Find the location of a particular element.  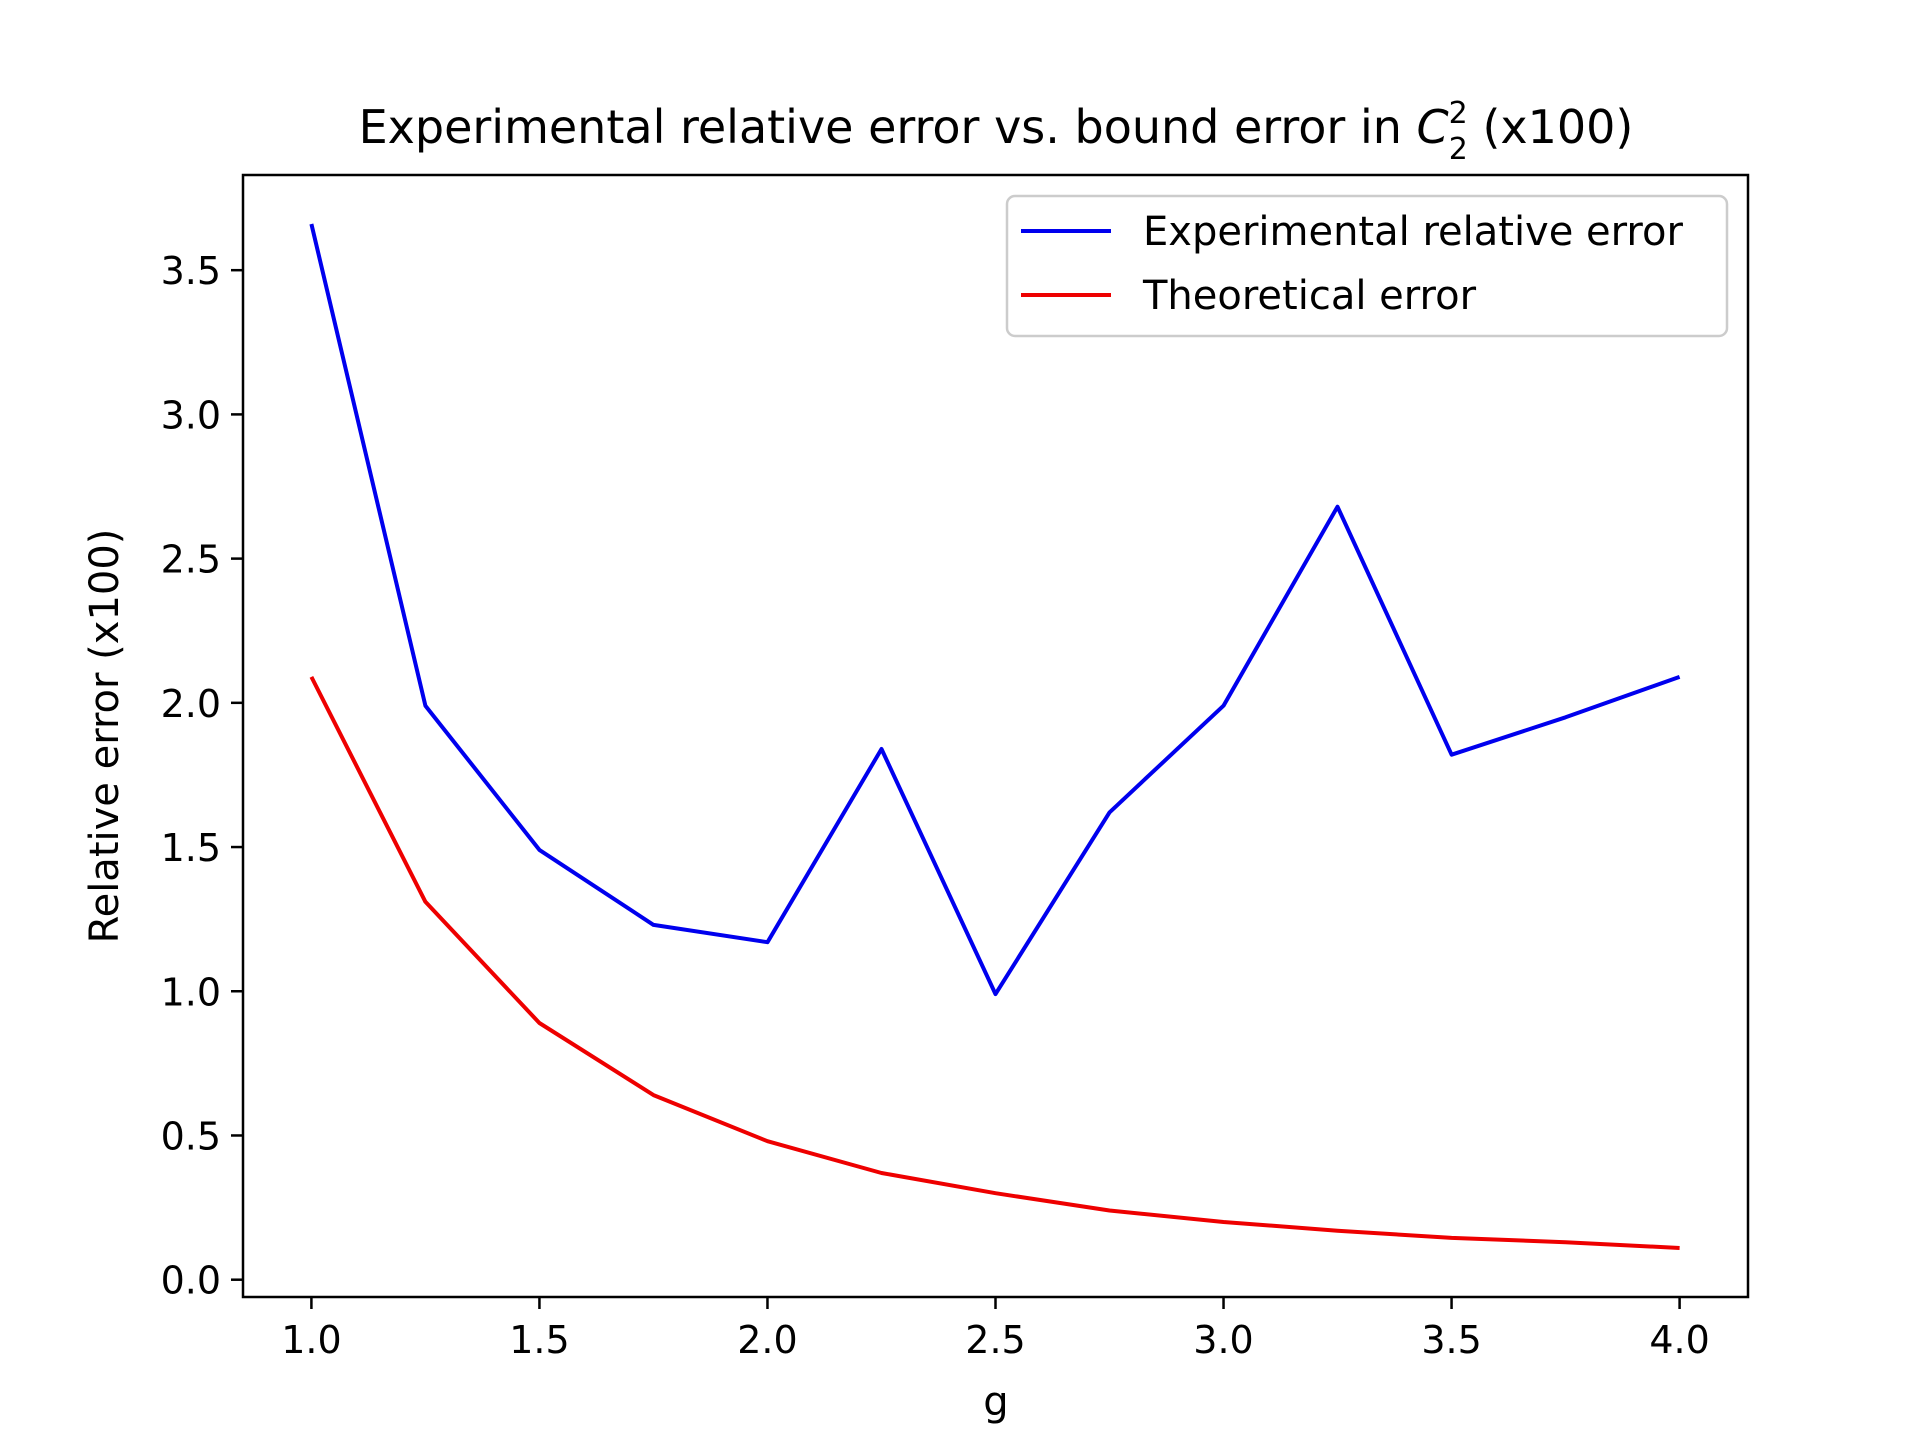

chart-title-subscript: 2 is located at coordinates (1458, 149).